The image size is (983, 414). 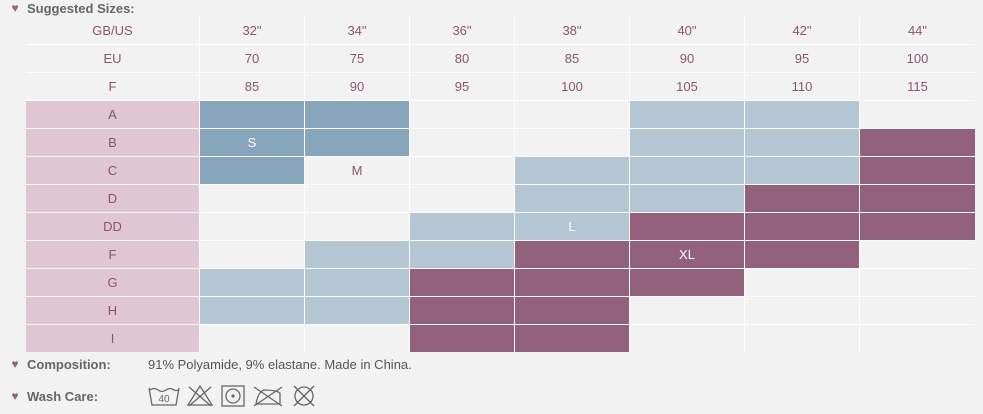 What do you see at coordinates (462, 30) in the screenshot?
I see `header-value: 36"` at bounding box center [462, 30].